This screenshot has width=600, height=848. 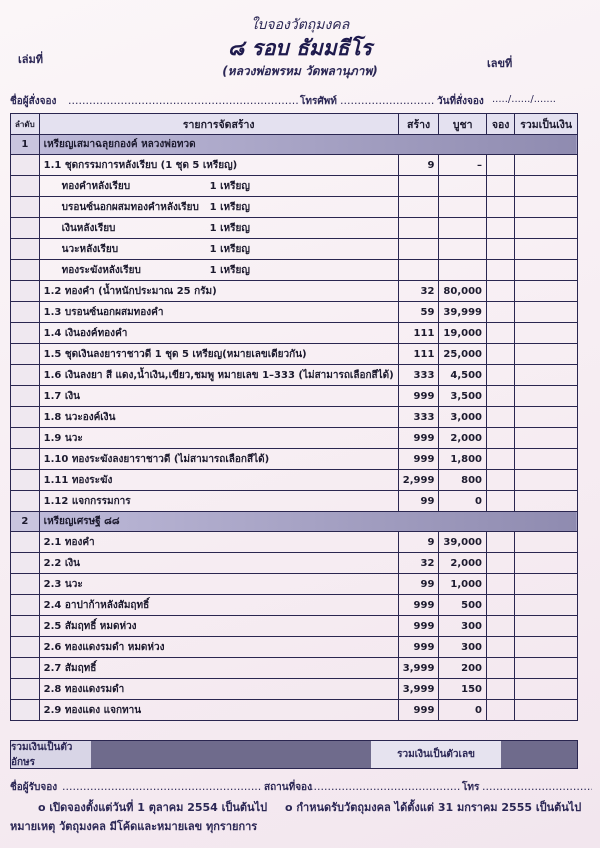 What do you see at coordinates (218, 417) in the screenshot?
I see `item-cell: 1.8 นวะองค์เงิน` at bounding box center [218, 417].